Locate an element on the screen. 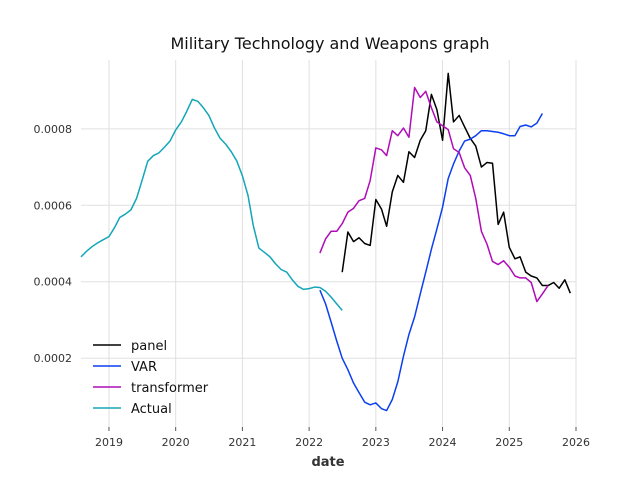 The height and width of the screenshot is (480, 640). x-tick-label: 2024 is located at coordinates (443, 442).